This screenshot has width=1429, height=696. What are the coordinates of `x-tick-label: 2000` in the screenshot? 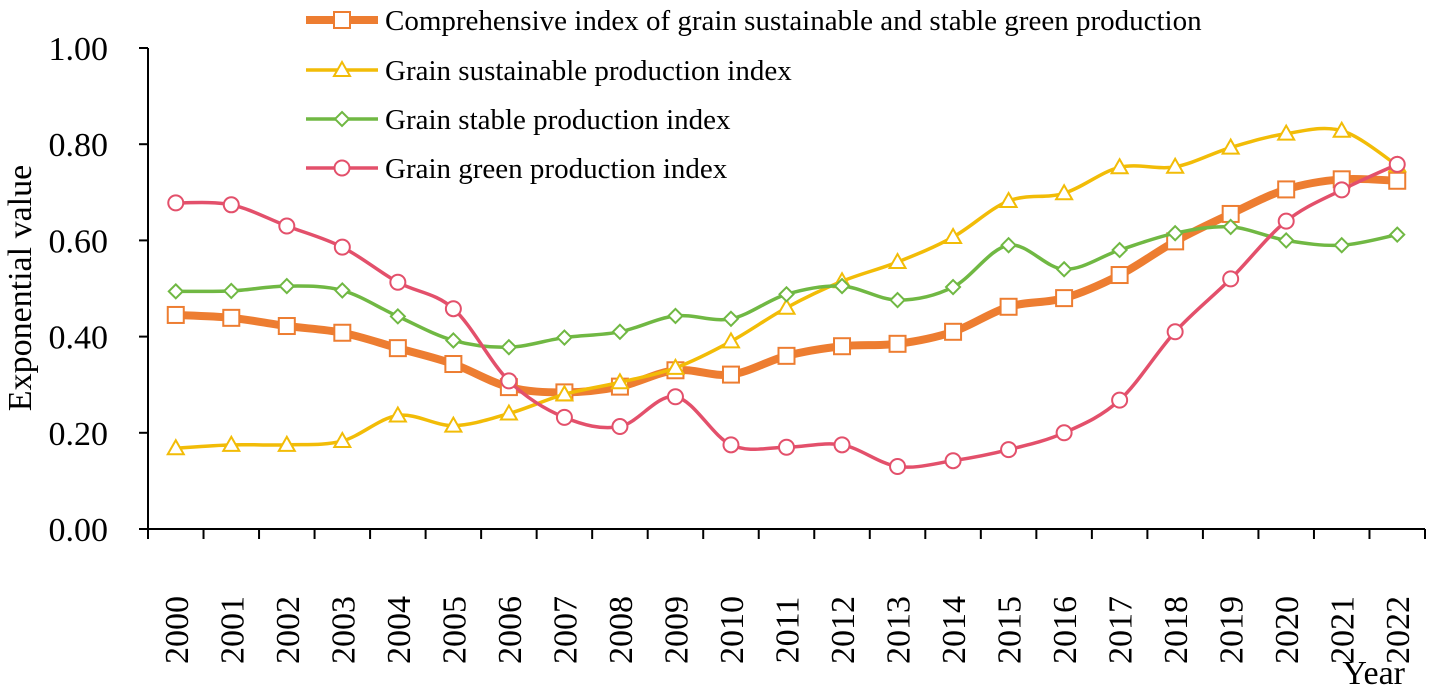 It's located at (177, 630).